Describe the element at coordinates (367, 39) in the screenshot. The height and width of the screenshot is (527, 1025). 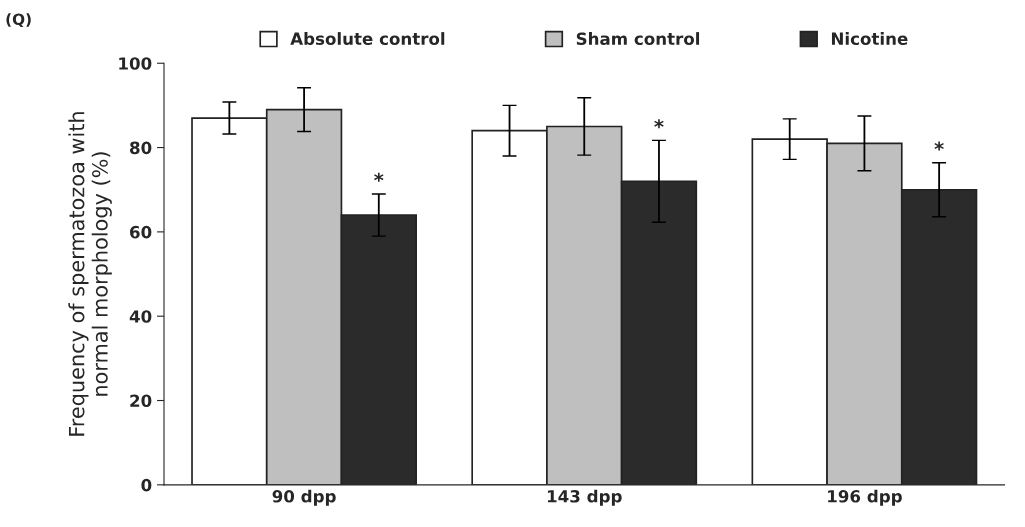
I see `legend-label: Absolute control` at that location.